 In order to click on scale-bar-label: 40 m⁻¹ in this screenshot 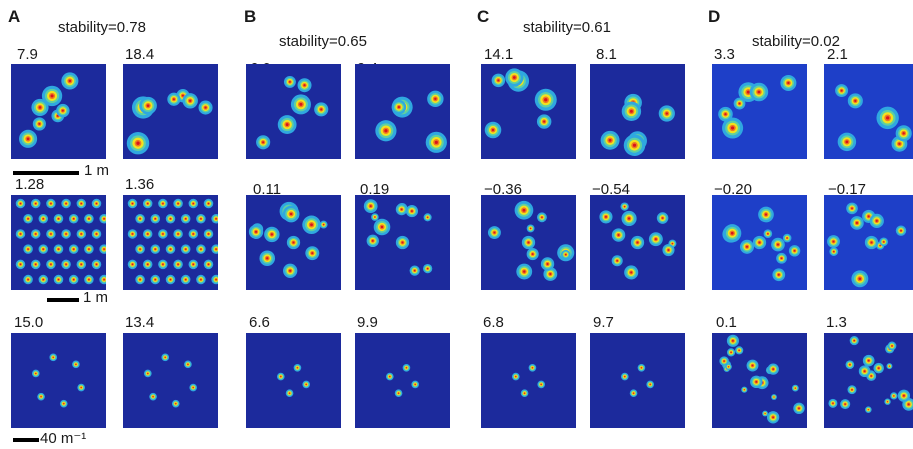, I will do `click(63, 438)`.